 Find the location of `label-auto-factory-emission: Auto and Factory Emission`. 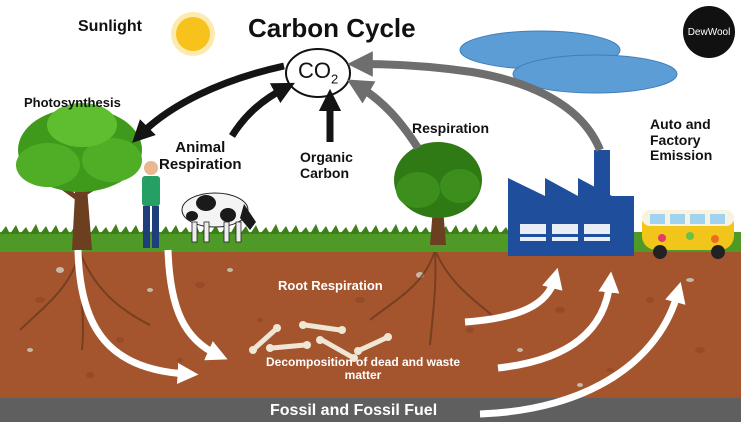

label-auto-factory-emission: Auto and Factory Emission is located at coordinates (681, 140).